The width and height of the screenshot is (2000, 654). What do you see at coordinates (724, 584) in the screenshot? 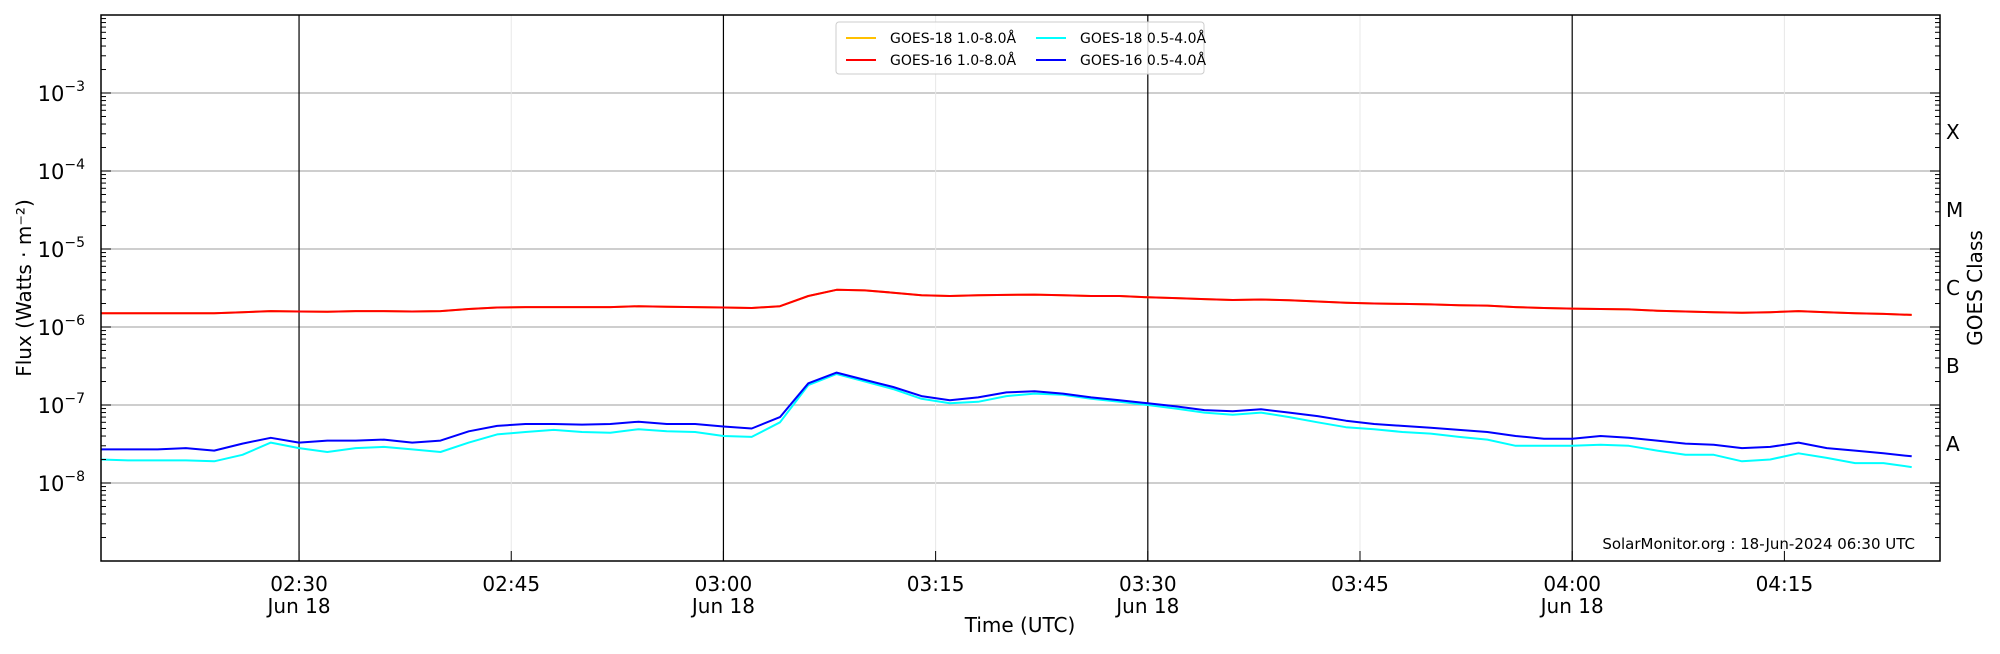
I see `x-tick-label: 03:00` at bounding box center [724, 584].